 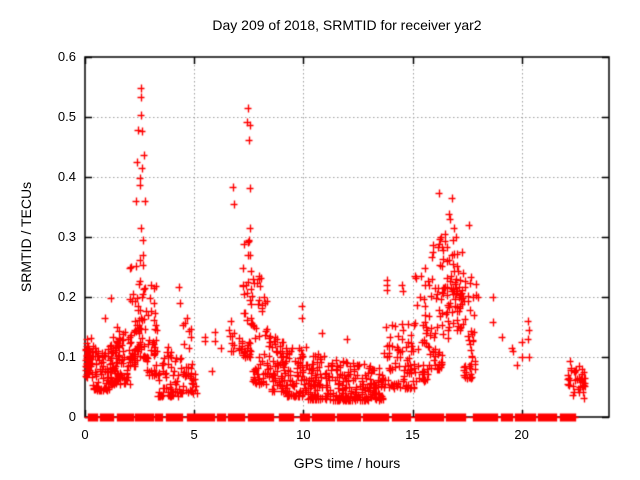 I want to click on y-tick-label: 0.2, so click(x=66, y=296).